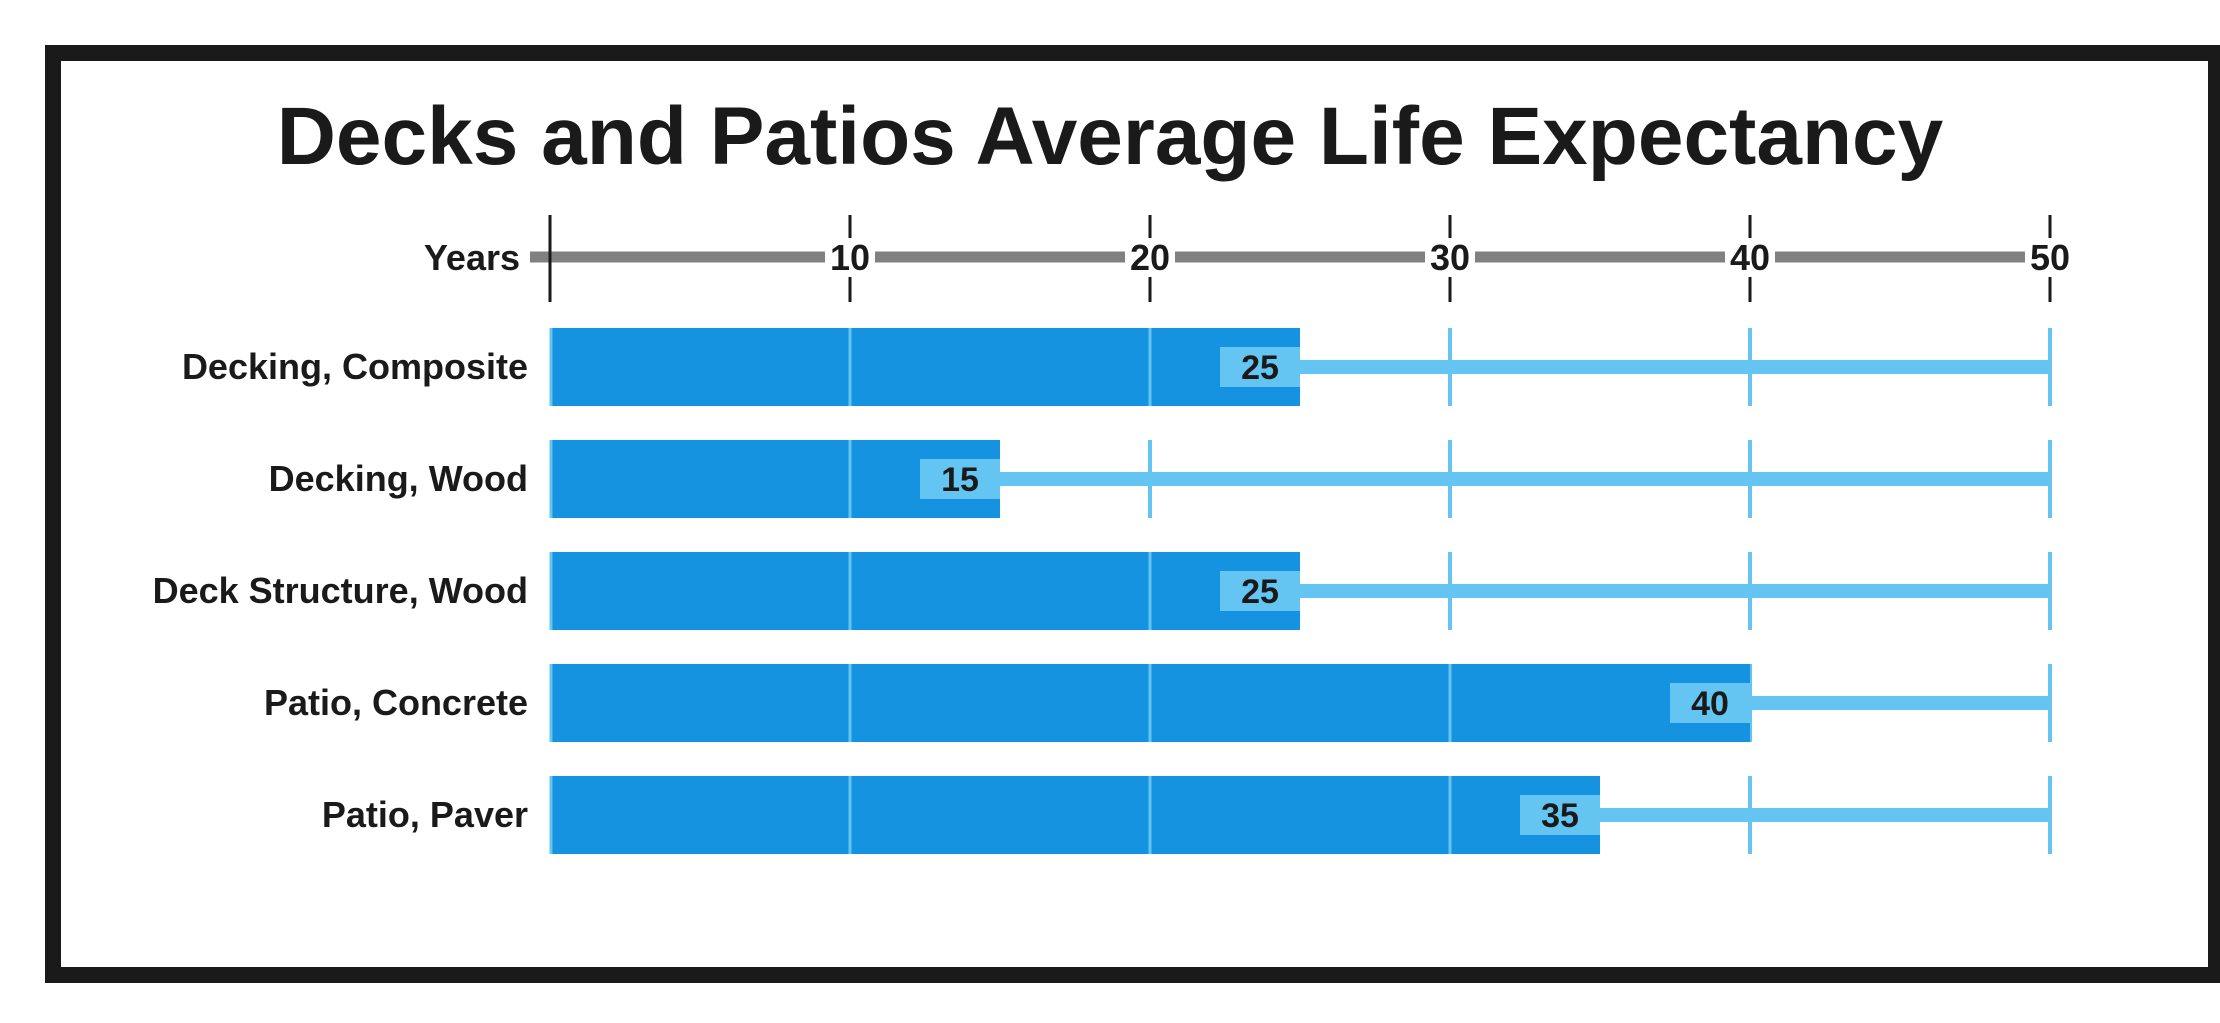  I want to click on x-tick-label: 30, so click(1450, 257).